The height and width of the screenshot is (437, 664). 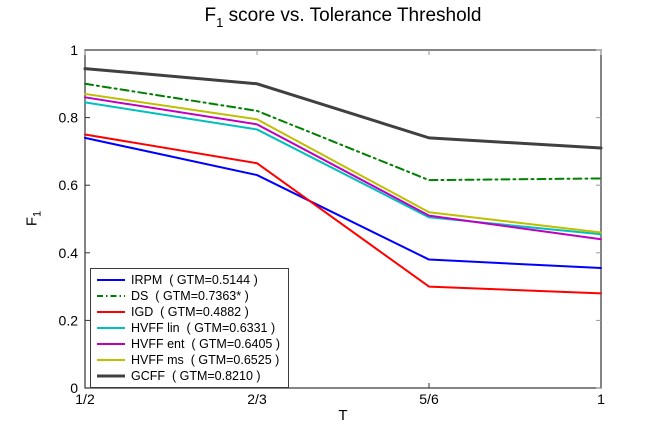 What do you see at coordinates (69, 118) in the screenshot?
I see `y-tick-label: 0.8` at bounding box center [69, 118].